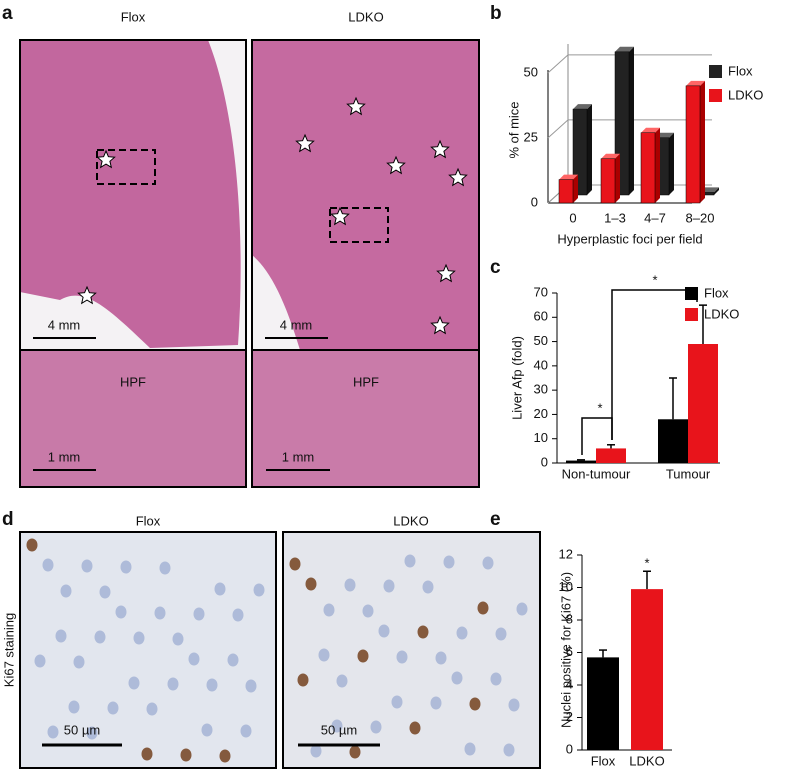 This screenshot has height=776, width=788. What do you see at coordinates (646, 760) in the screenshot?
I see `x-tick-label: LDKO` at bounding box center [646, 760].